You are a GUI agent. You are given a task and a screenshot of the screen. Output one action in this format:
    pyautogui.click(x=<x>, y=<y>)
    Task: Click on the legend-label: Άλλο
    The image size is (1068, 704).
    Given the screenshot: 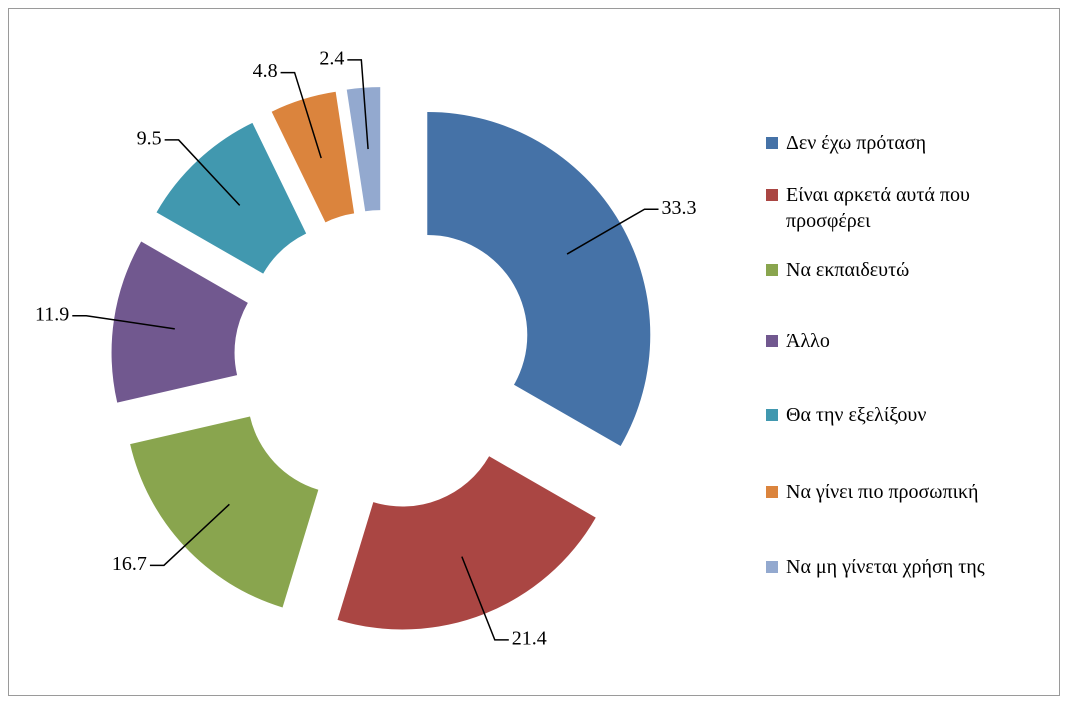 What is the action you would take?
    pyautogui.click(x=808, y=341)
    